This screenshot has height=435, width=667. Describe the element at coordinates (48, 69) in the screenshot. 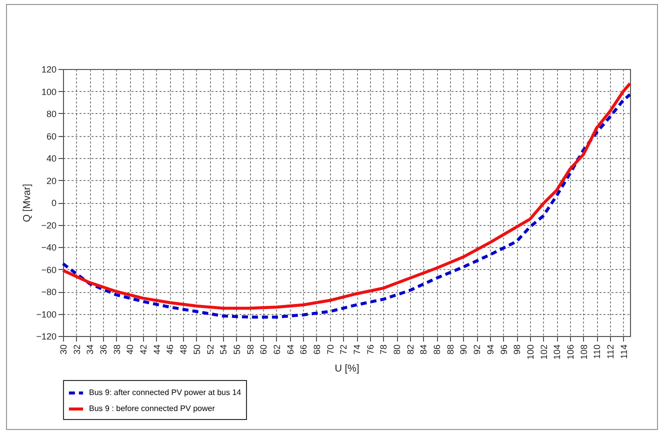

I see `y-tick-label: 120` at that location.